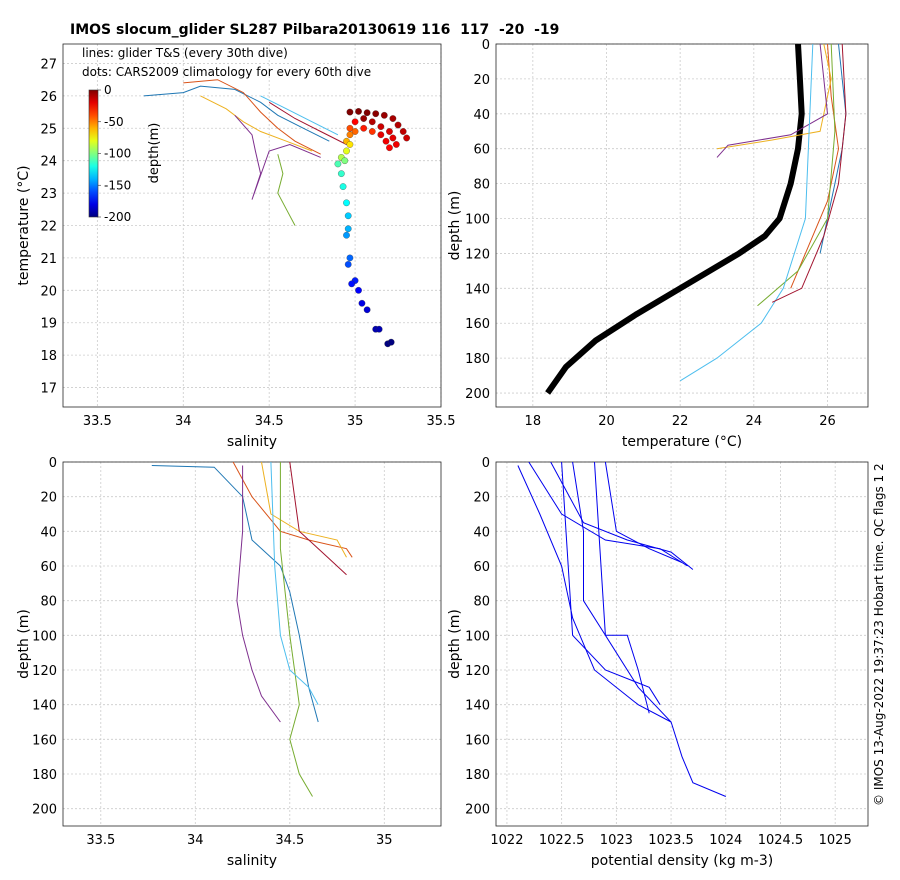 The image size is (900, 880). What do you see at coordinates (154, 153) in the screenshot?
I see `colorbar-label: depth(m)` at bounding box center [154, 153].